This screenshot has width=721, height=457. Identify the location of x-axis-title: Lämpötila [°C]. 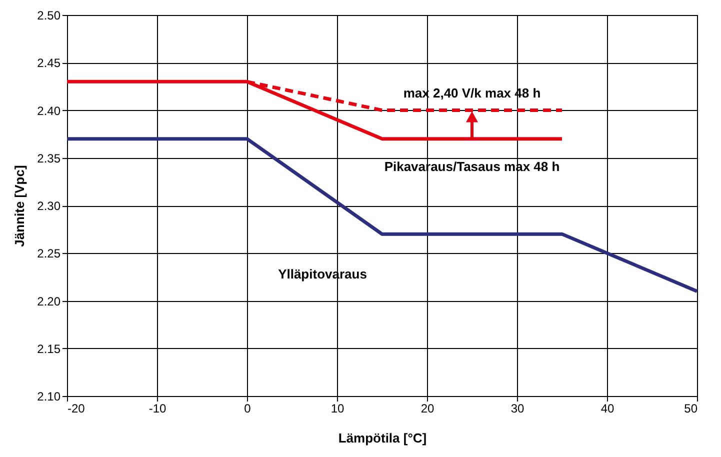
(382, 438).